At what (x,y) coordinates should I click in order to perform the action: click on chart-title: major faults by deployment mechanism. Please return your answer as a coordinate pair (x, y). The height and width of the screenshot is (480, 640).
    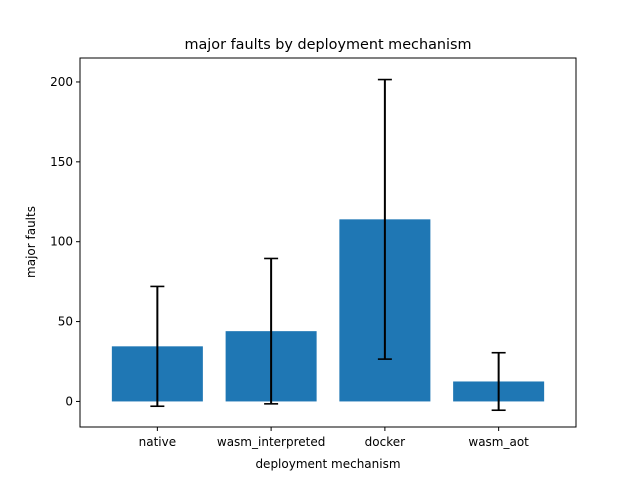
    Looking at the image, I should click on (327, 45).